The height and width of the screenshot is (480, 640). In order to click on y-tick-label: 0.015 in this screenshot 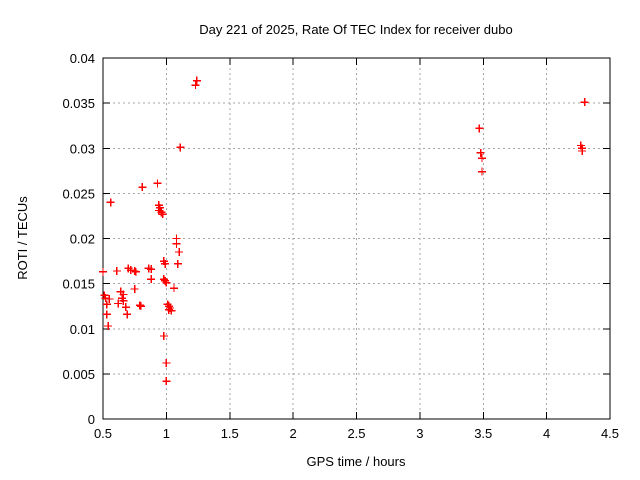, I will do `click(78, 284)`.